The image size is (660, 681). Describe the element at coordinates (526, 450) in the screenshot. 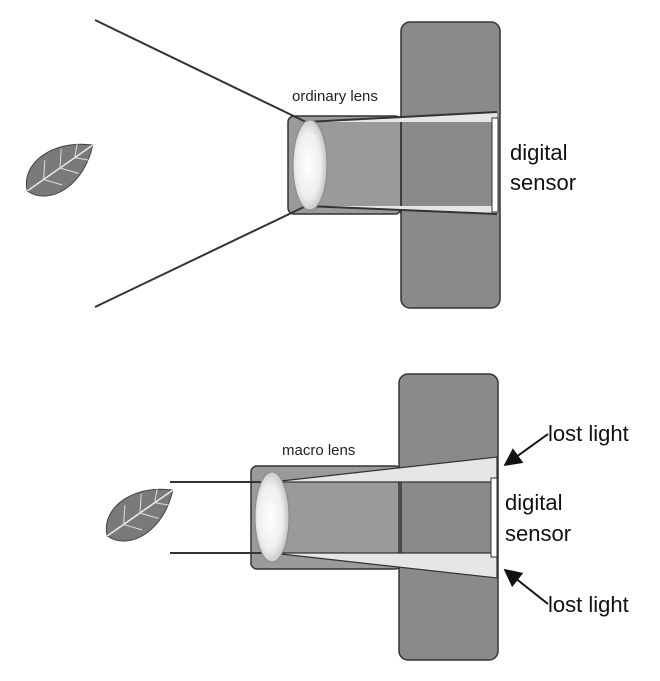

I see `lost-light-arrow-top` at that location.